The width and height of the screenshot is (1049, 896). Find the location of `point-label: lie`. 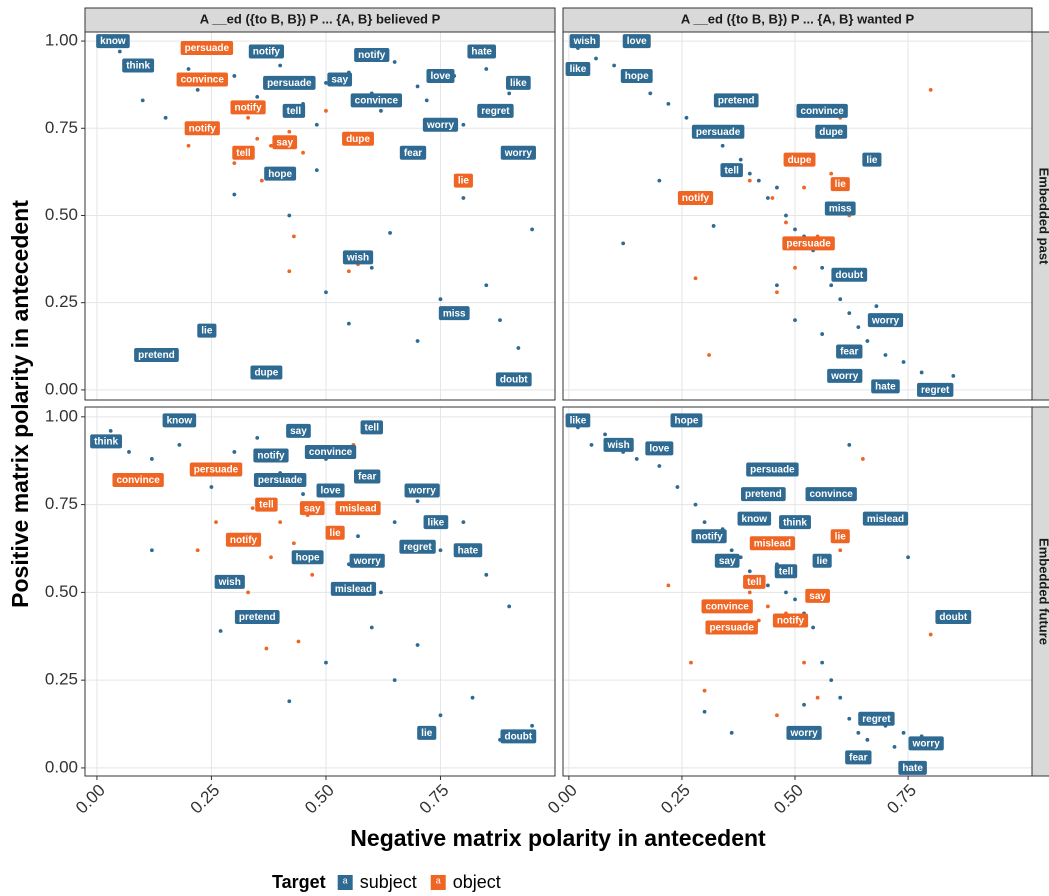

point-label: lie is located at coordinates (872, 160).